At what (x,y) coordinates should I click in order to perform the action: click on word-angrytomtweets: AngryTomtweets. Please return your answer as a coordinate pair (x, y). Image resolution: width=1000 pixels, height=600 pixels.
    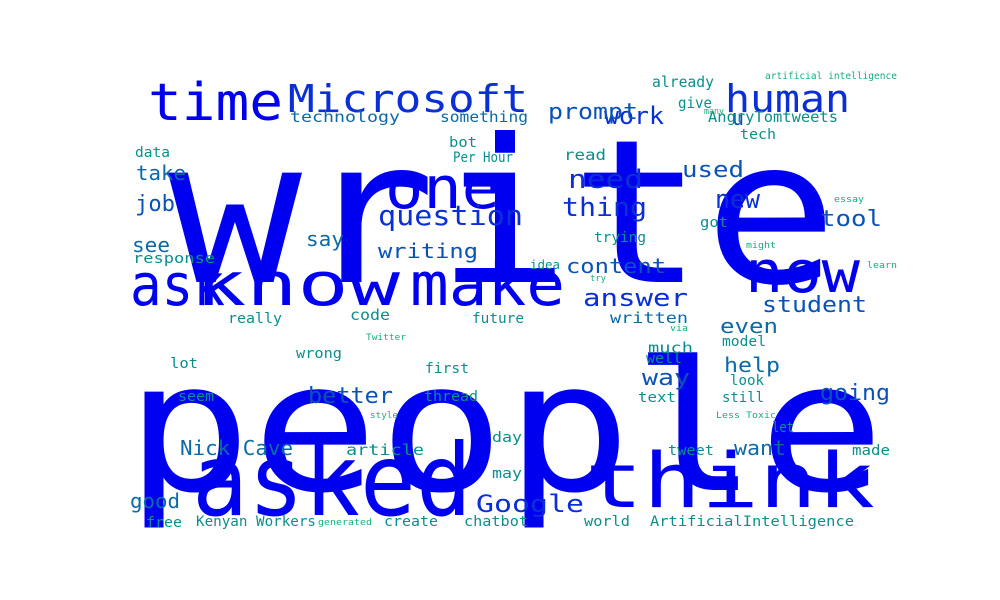
    Looking at the image, I should click on (773, 117).